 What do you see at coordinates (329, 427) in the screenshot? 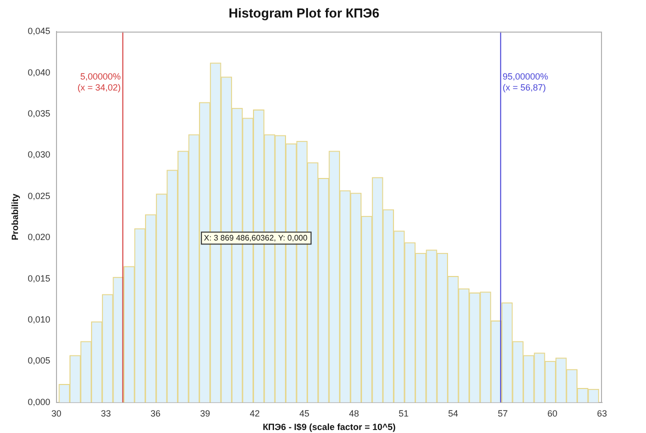
I see `x-axis-title: КПЭ6 - I$9 (scale factor = 10^5)` at bounding box center [329, 427].